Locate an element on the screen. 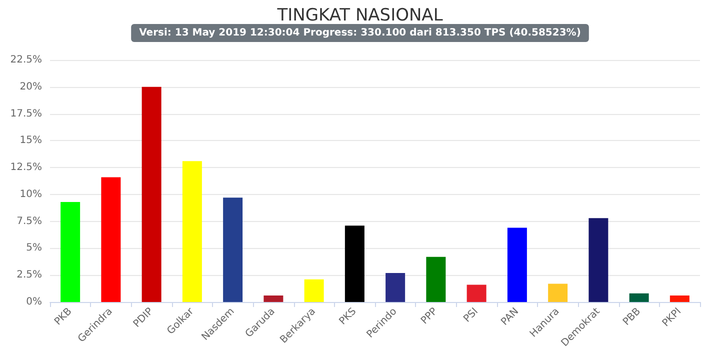  y-tick-label: 17.5% is located at coordinates (26, 114).